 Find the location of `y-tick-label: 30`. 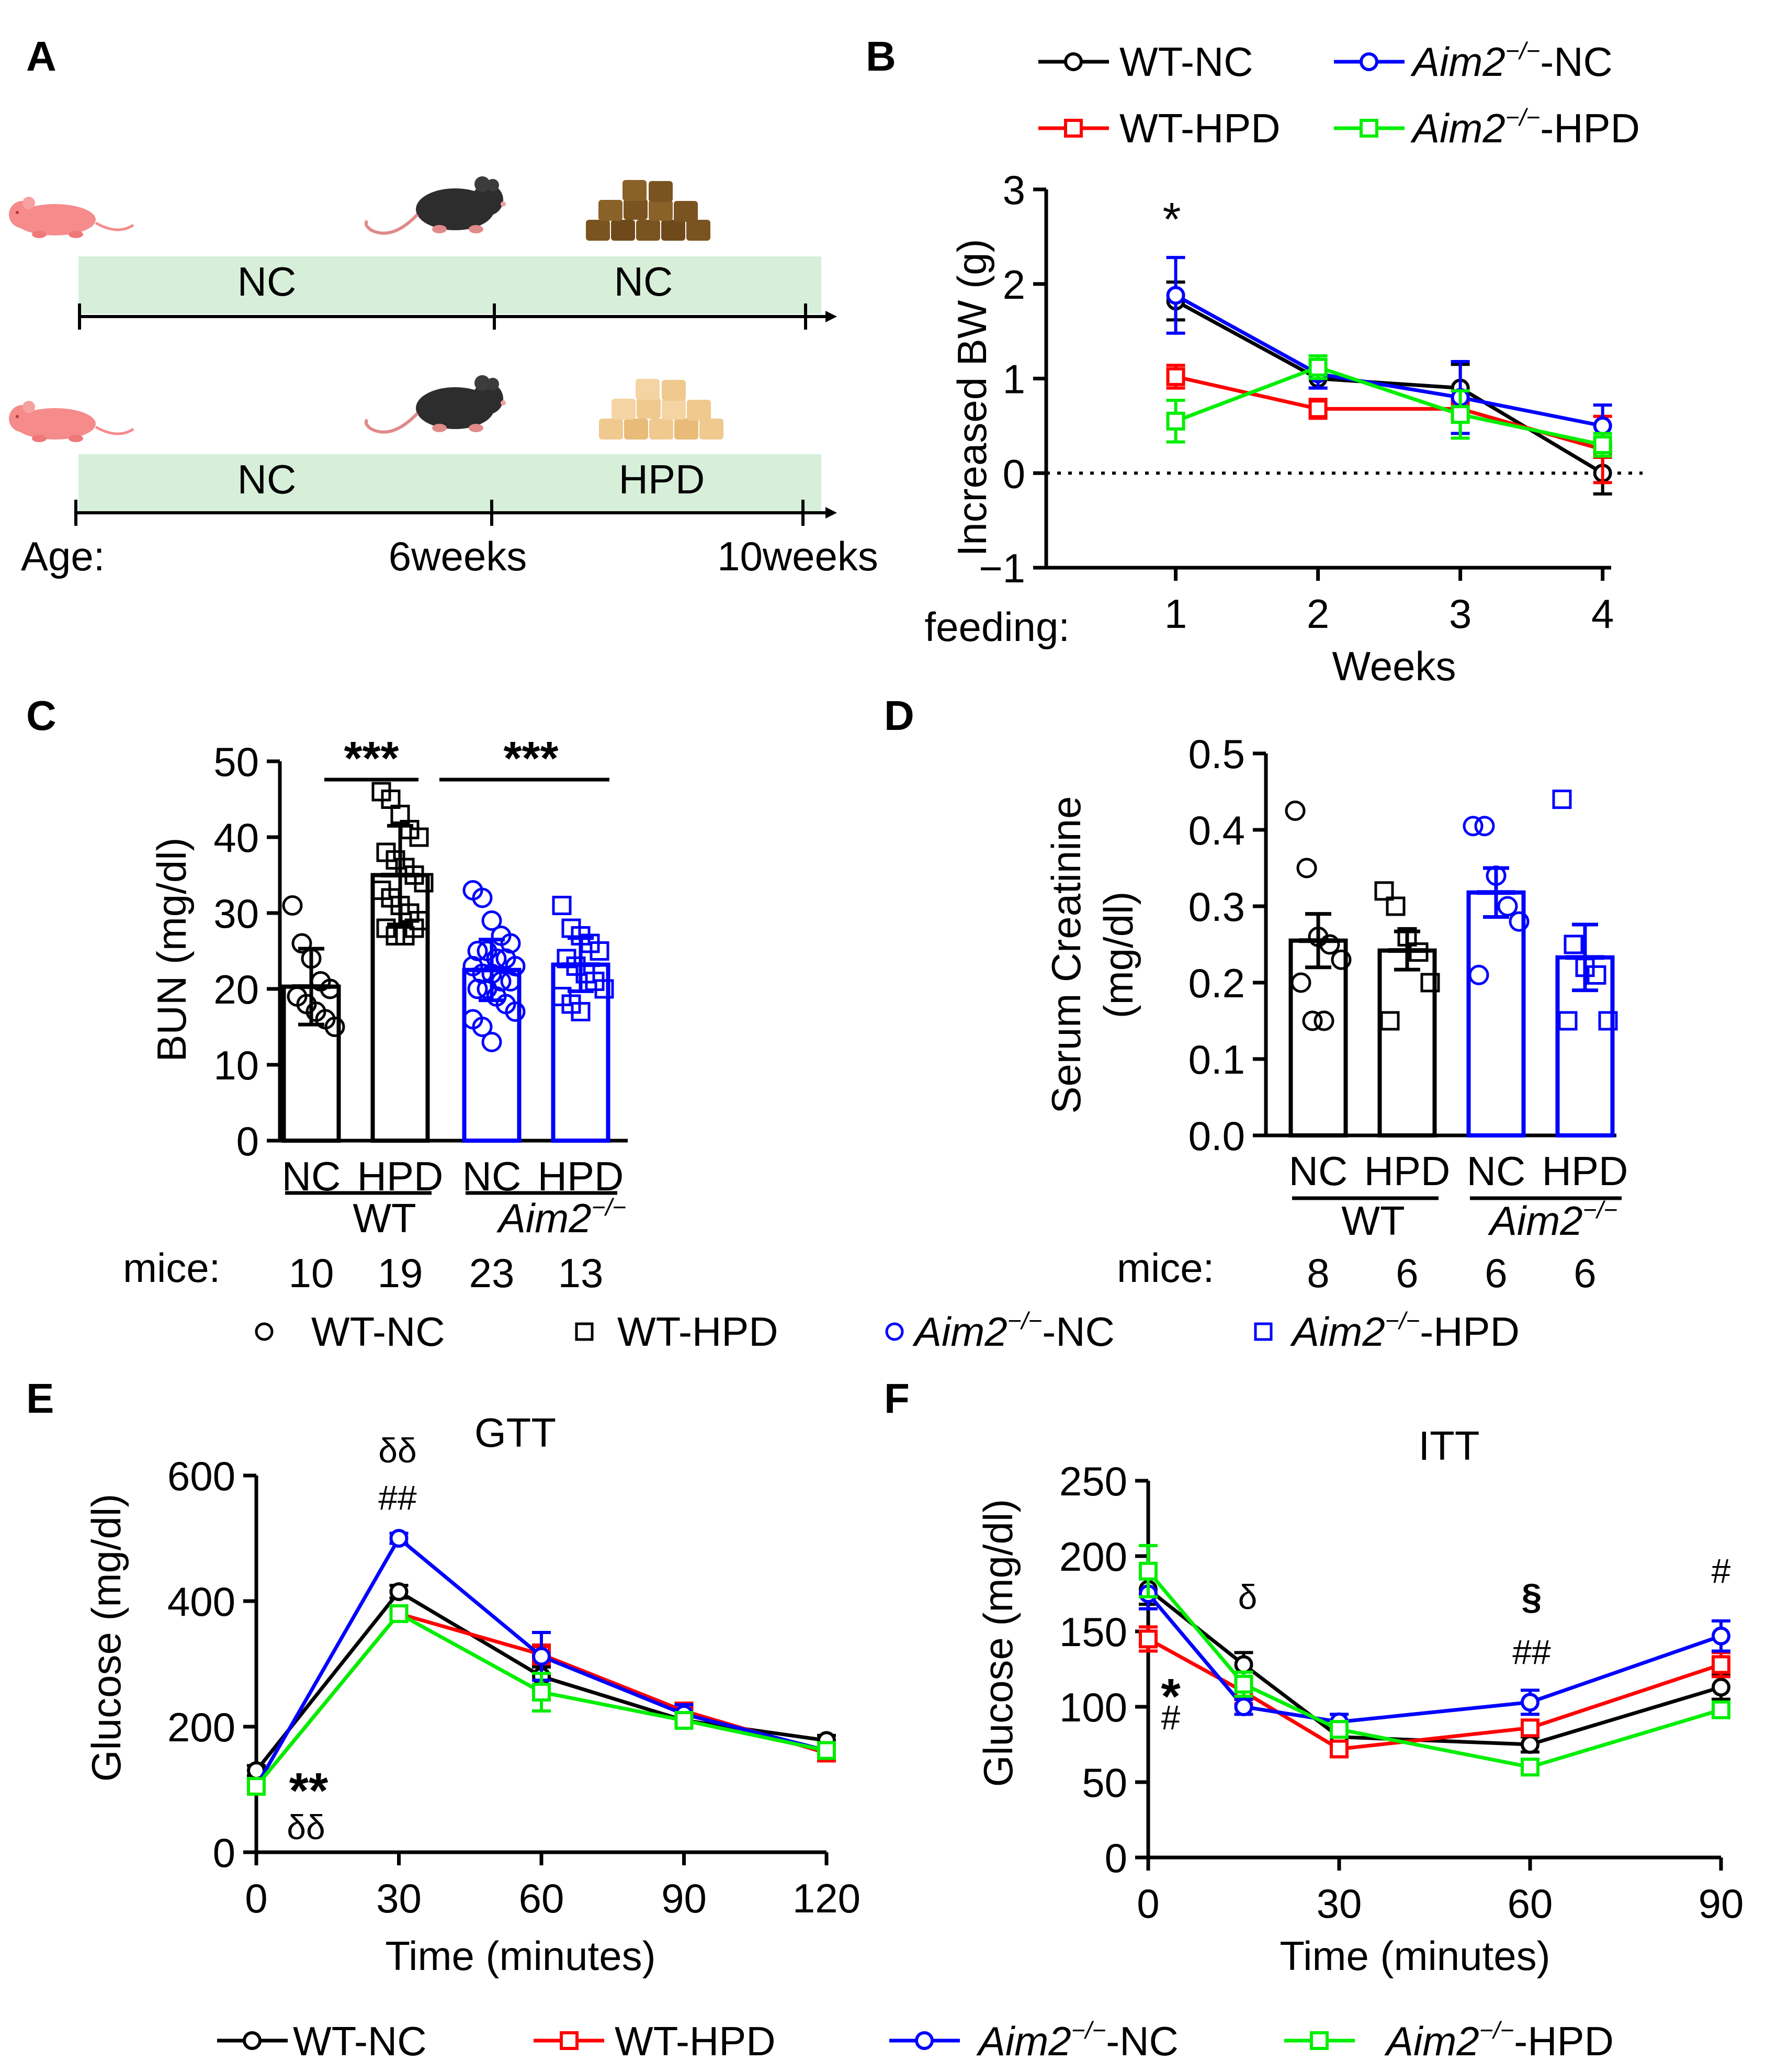

y-tick-label: 30 is located at coordinates (236, 914).